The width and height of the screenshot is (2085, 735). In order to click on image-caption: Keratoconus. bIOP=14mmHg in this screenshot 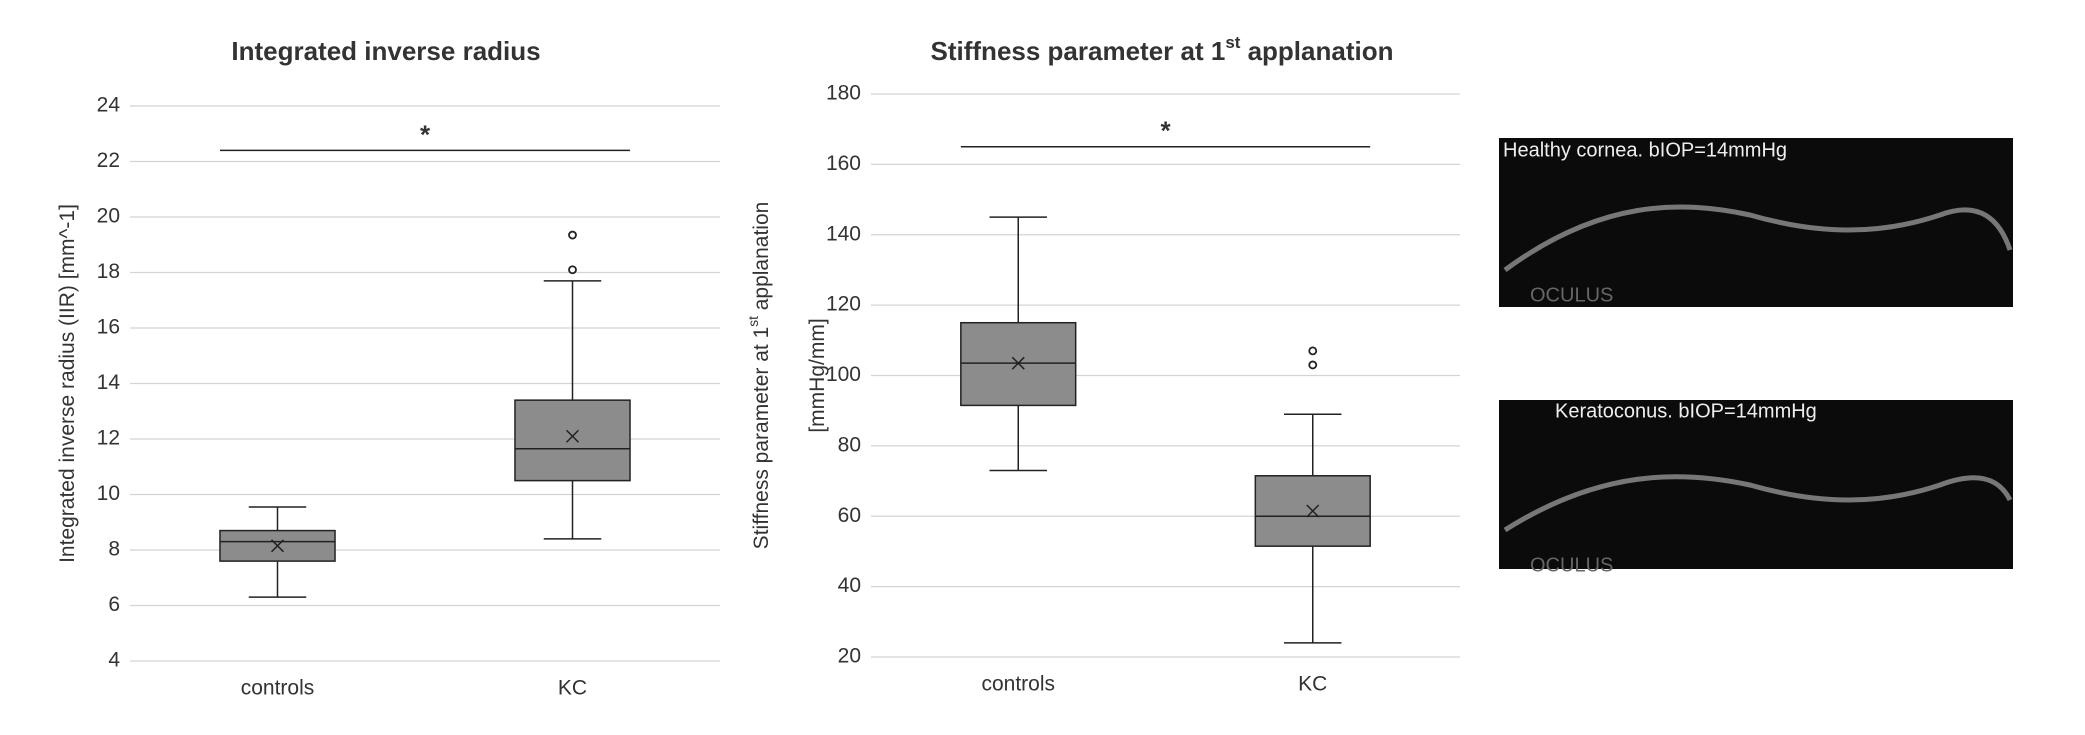, I will do `click(1686, 412)`.